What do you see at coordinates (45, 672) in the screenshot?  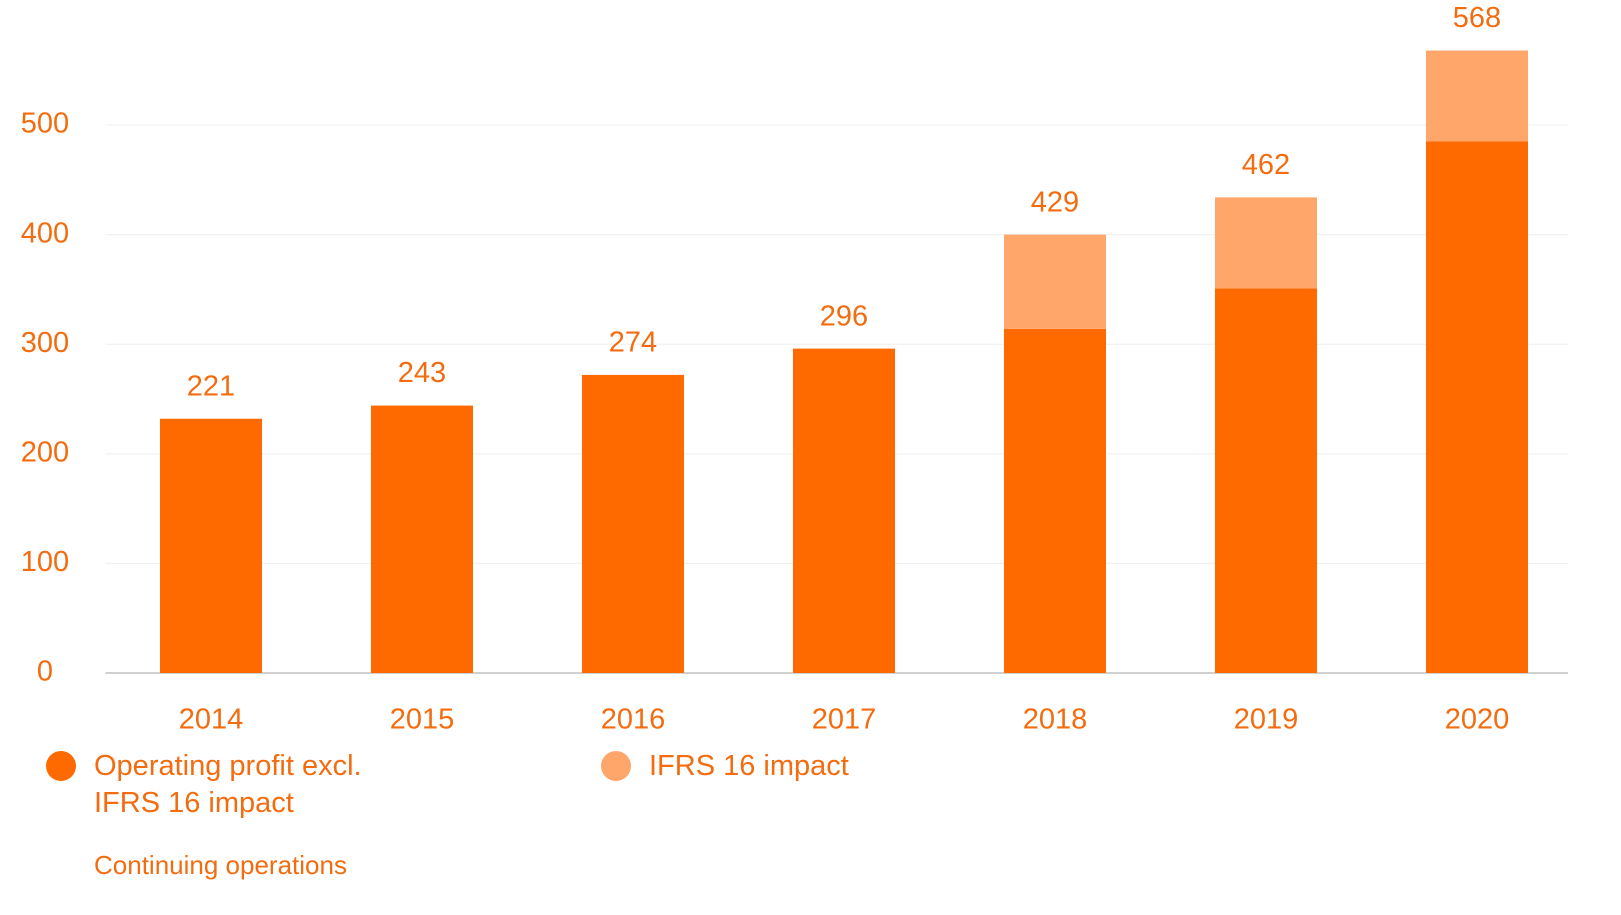 I see `y-tick-label: 0` at bounding box center [45, 672].